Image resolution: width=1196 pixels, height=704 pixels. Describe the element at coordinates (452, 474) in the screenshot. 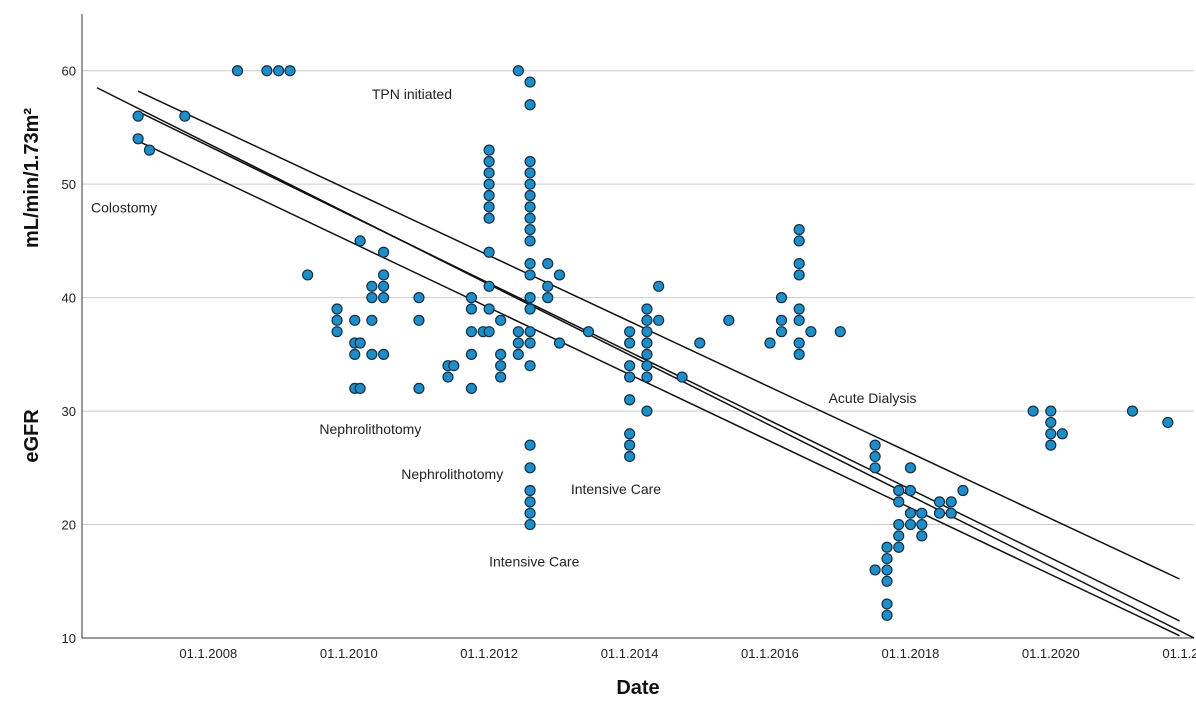

I see `annotation-label: Nephrolithotomy` at that location.